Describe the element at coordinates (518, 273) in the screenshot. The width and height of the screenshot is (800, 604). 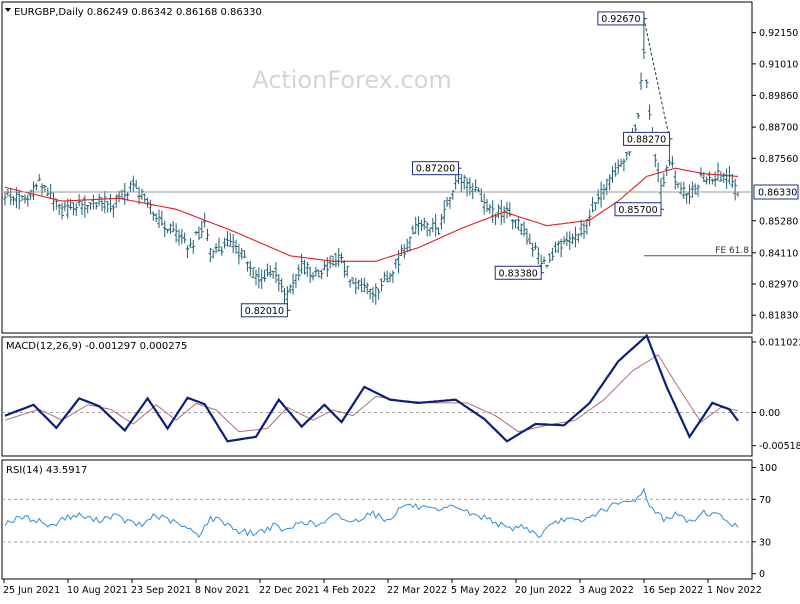
I see `annotation-label: 0.83380` at that location.